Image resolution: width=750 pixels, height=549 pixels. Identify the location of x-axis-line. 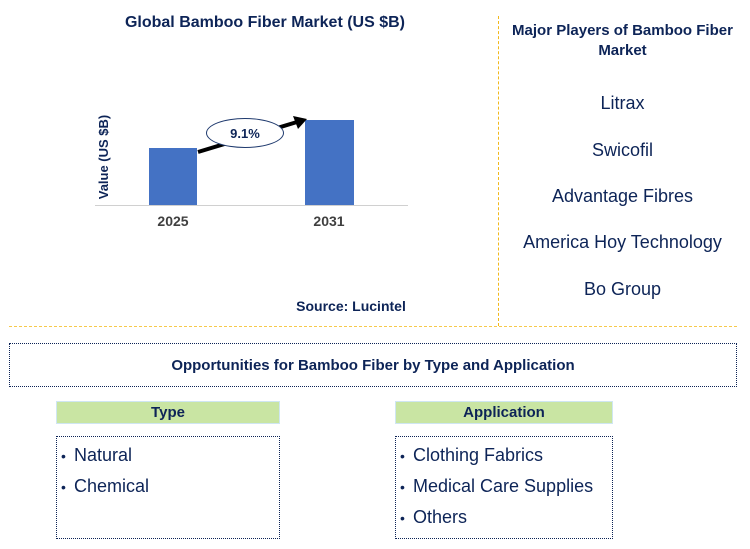
(251, 205).